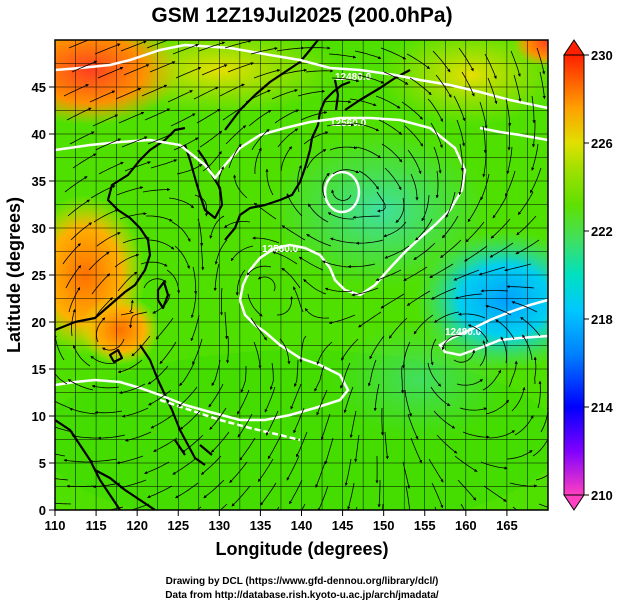  What do you see at coordinates (42, 463) in the screenshot?
I see `y-tick-label: 5` at bounding box center [42, 463].